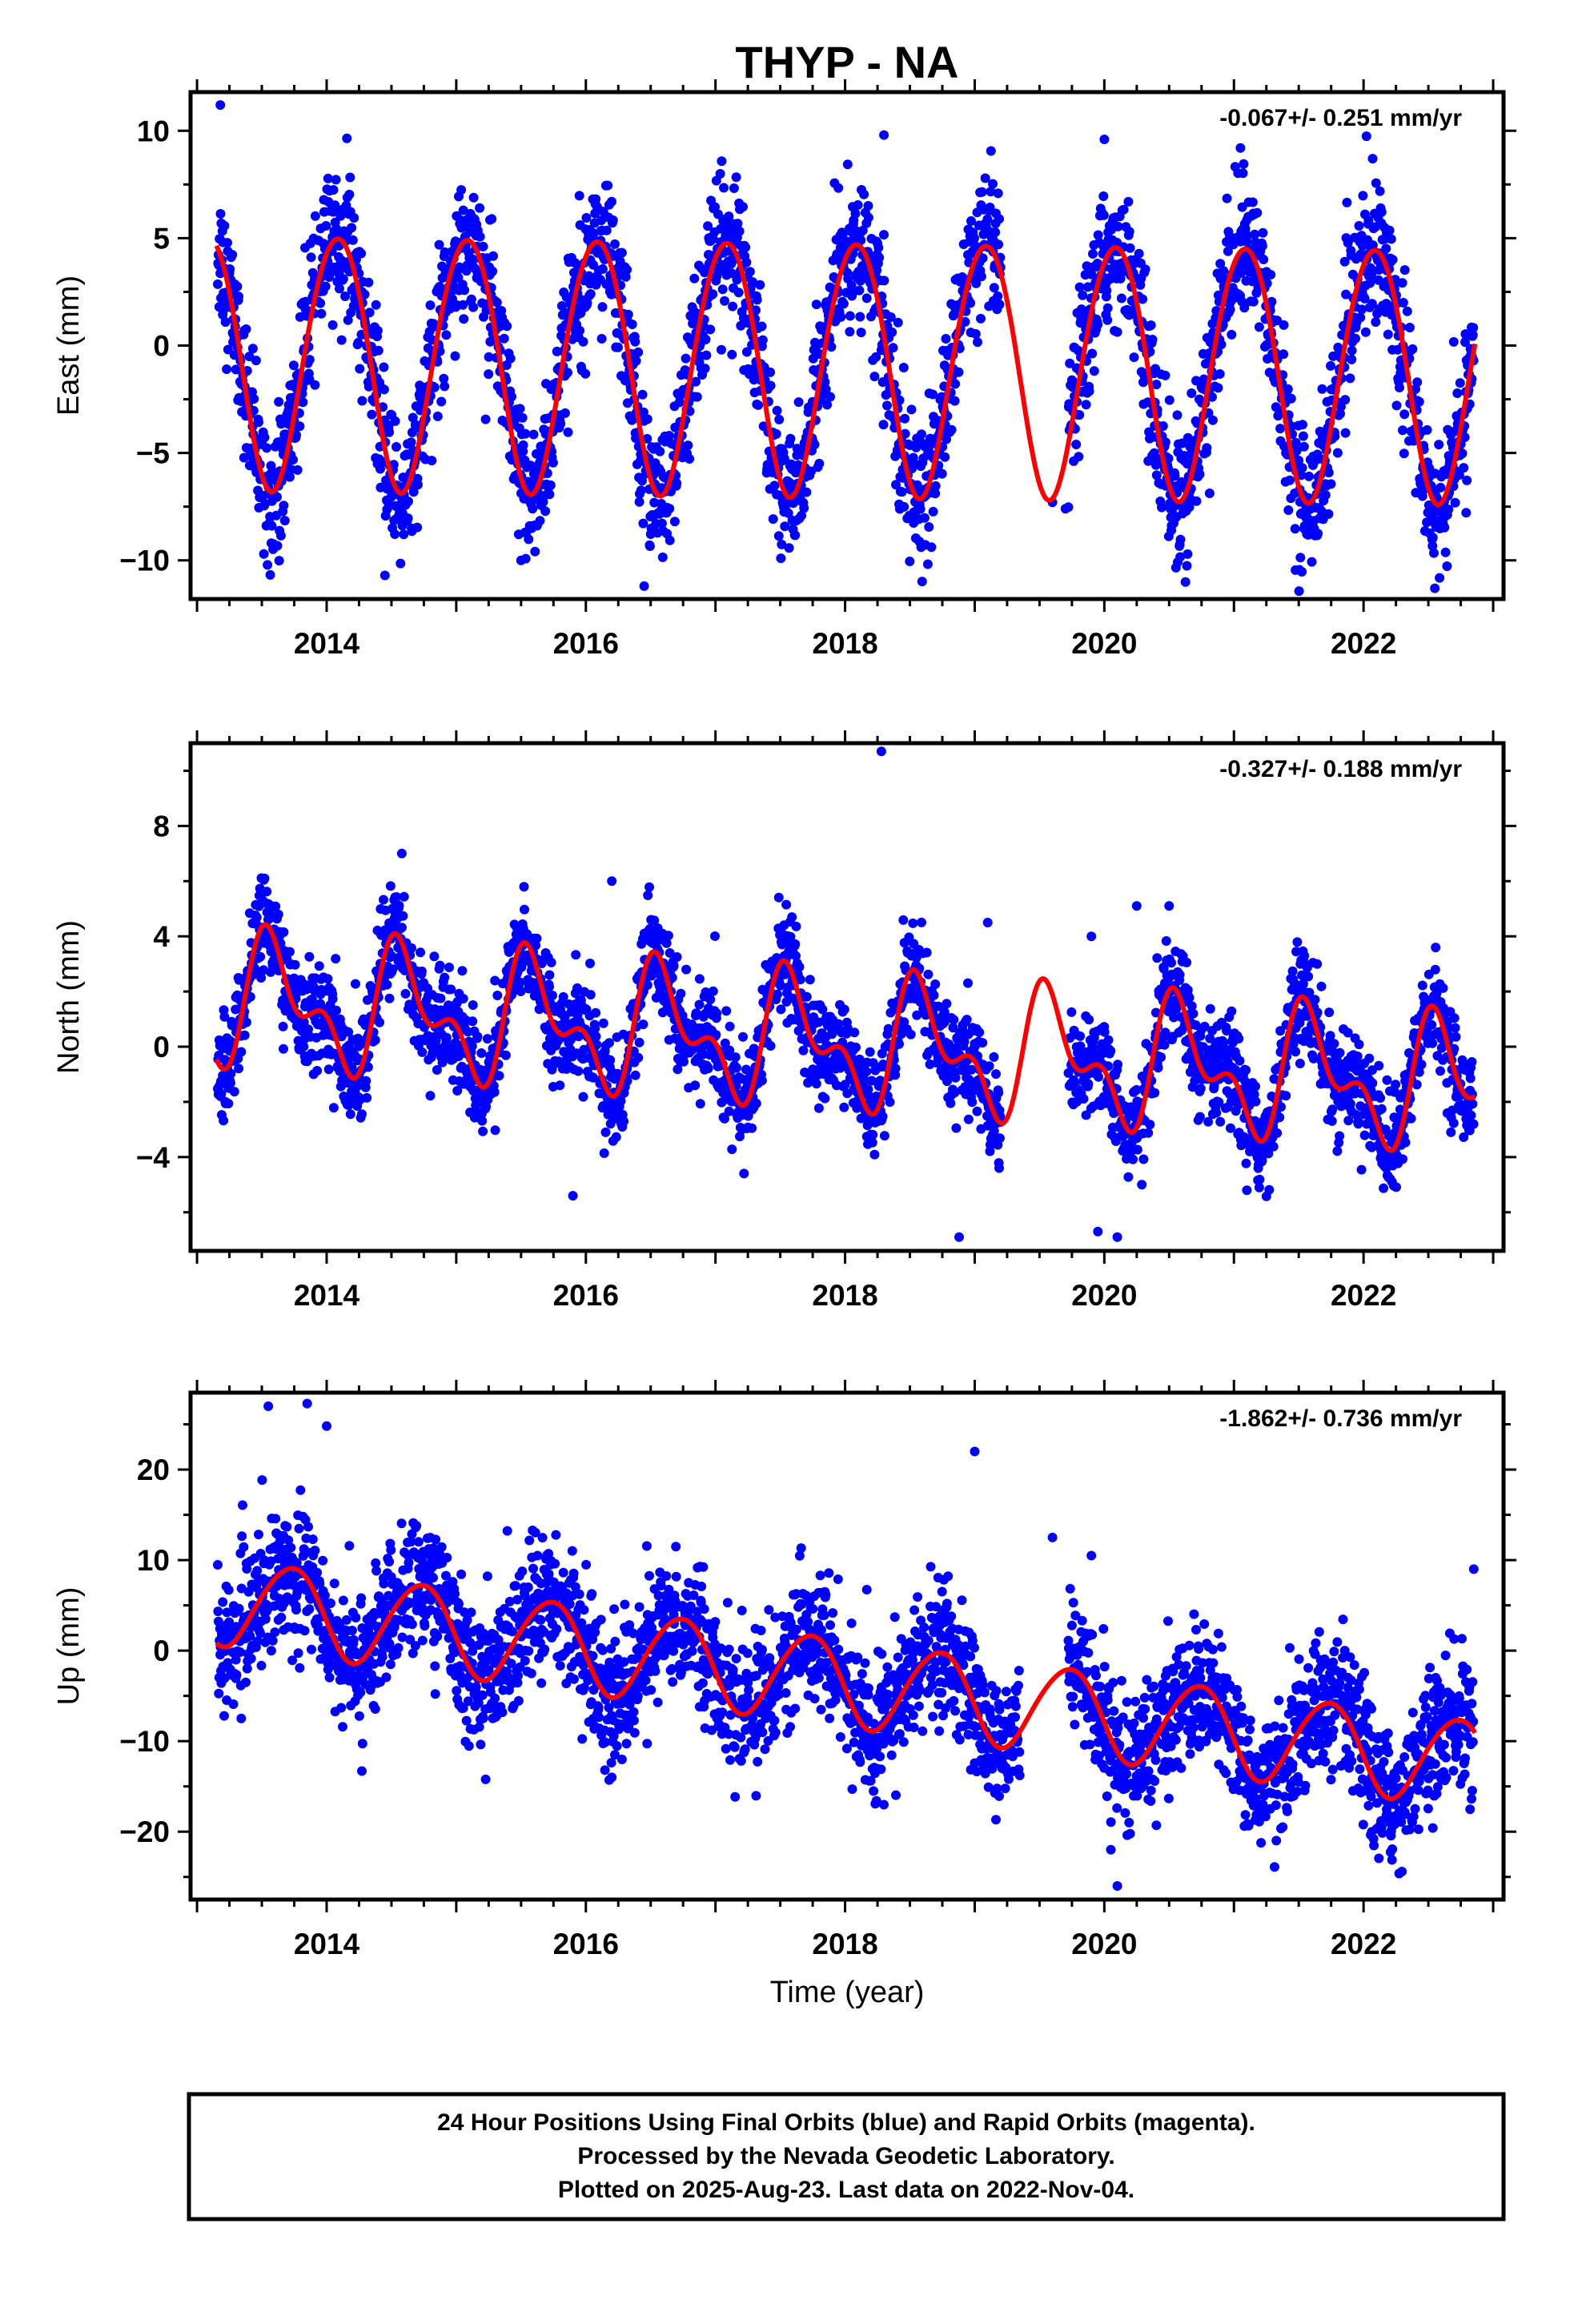 The image size is (1582, 2324). I want to click on east-x-tick-label: 2020, so click(1104, 644).